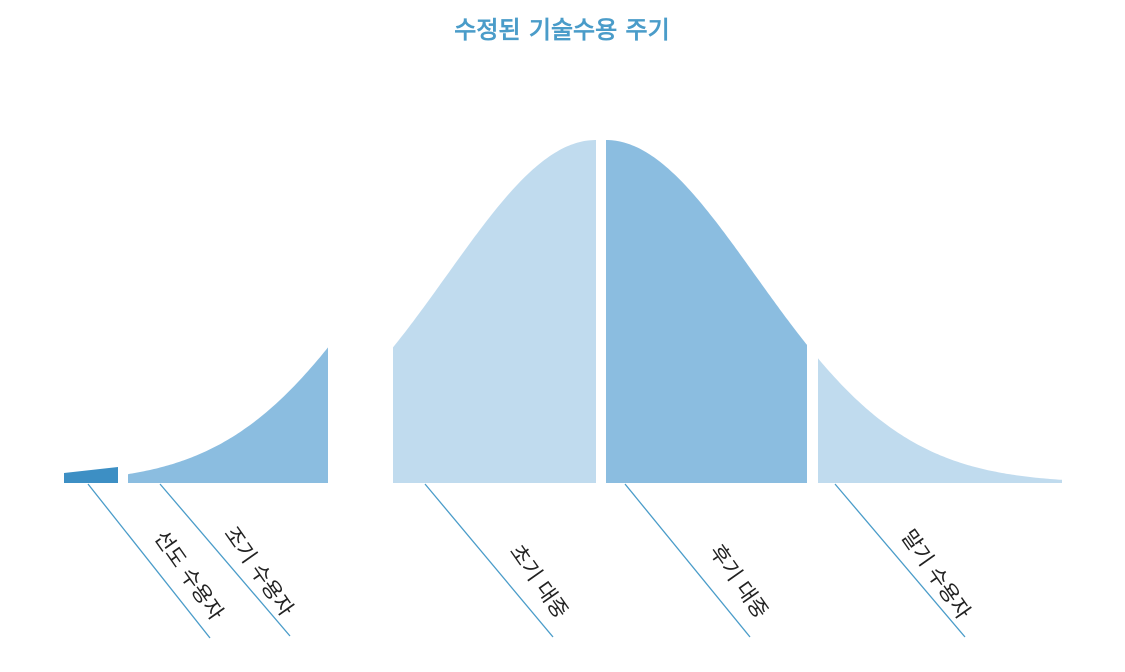 Image resolution: width=1125 pixels, height=672 pixels. Describe the element at coordinates (258, 571) in the screenshot. I see `segment-label: 조기 수용자` at that location.